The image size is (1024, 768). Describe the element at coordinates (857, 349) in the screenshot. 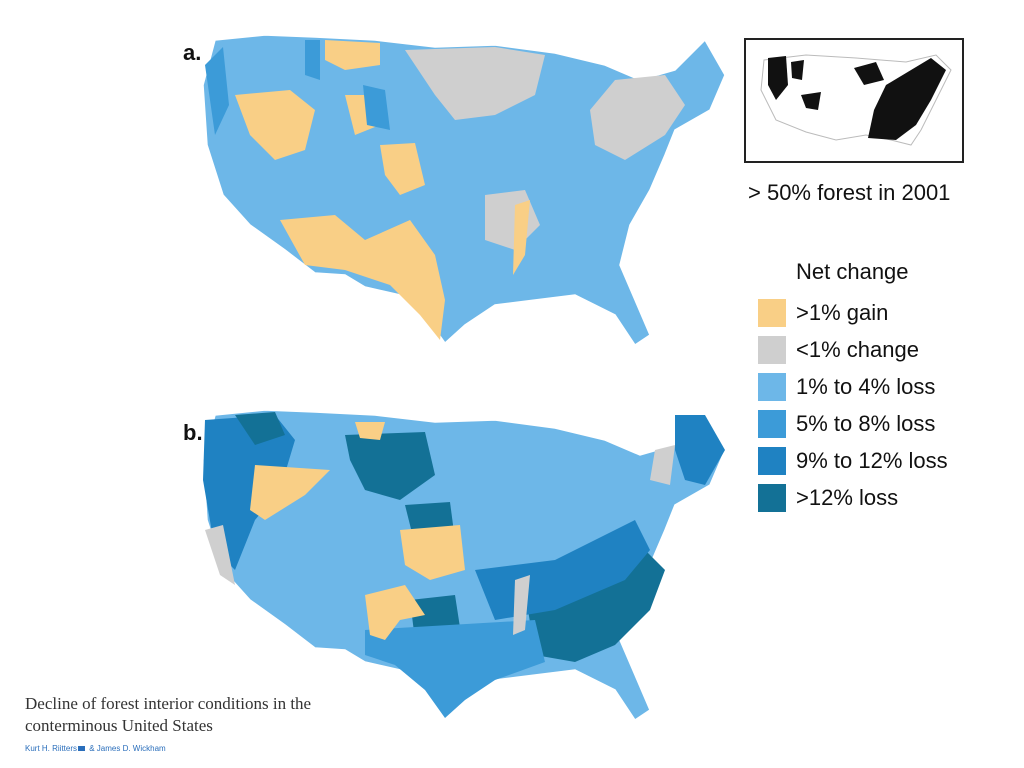

I see `legend-label: <1% change` at that location.